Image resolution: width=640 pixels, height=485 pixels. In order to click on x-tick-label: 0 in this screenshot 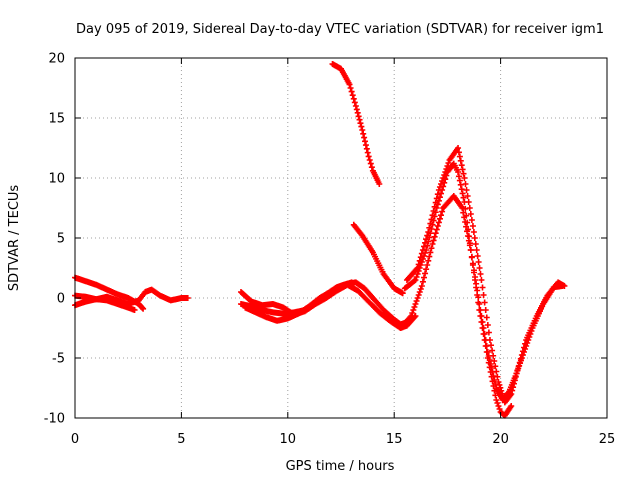, I will do `click(75, 439)`.